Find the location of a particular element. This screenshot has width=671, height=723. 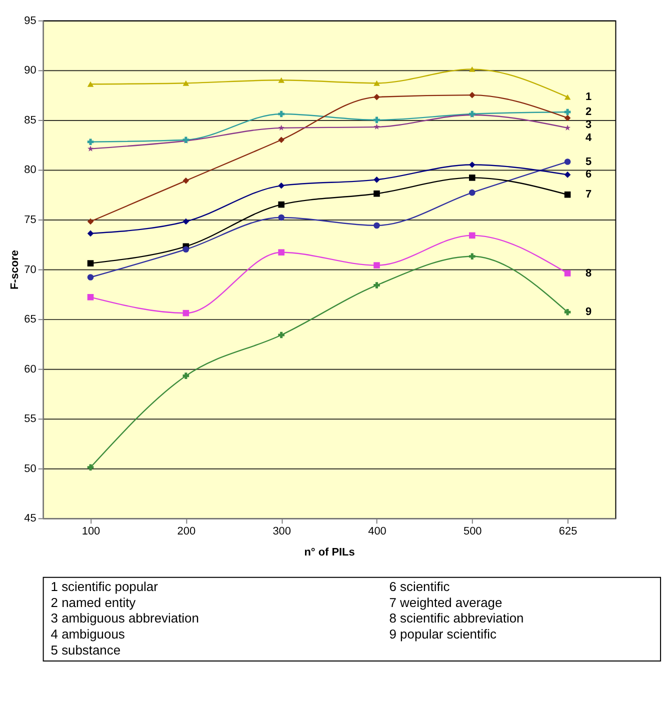

text: 3 ambiguous abbreviation is located at coordinates (124, 618).